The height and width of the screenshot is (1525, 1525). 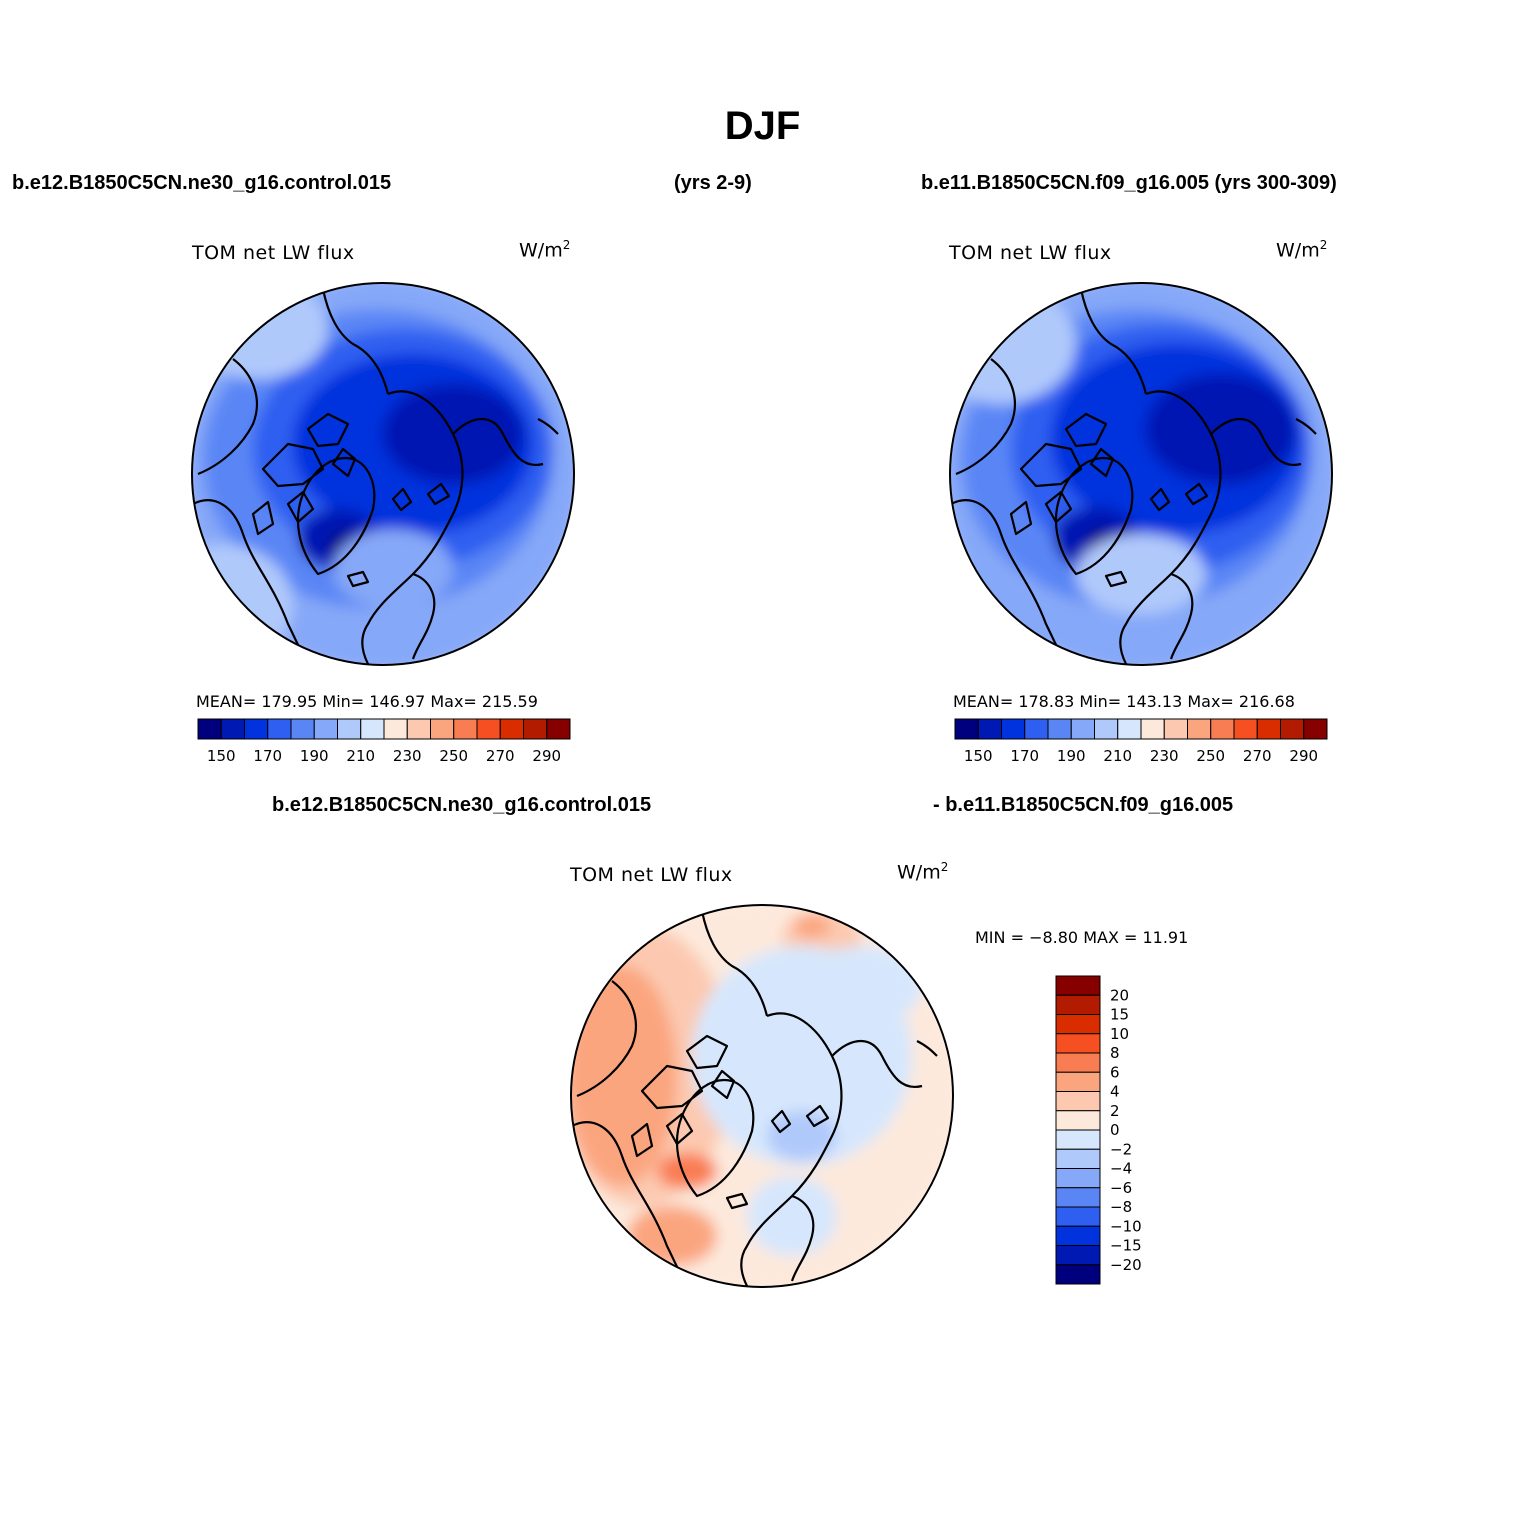 I want to click on case1-header: b.e12.B1850C5CN.ne30_g16.control.015, so click(x=202, y=183).